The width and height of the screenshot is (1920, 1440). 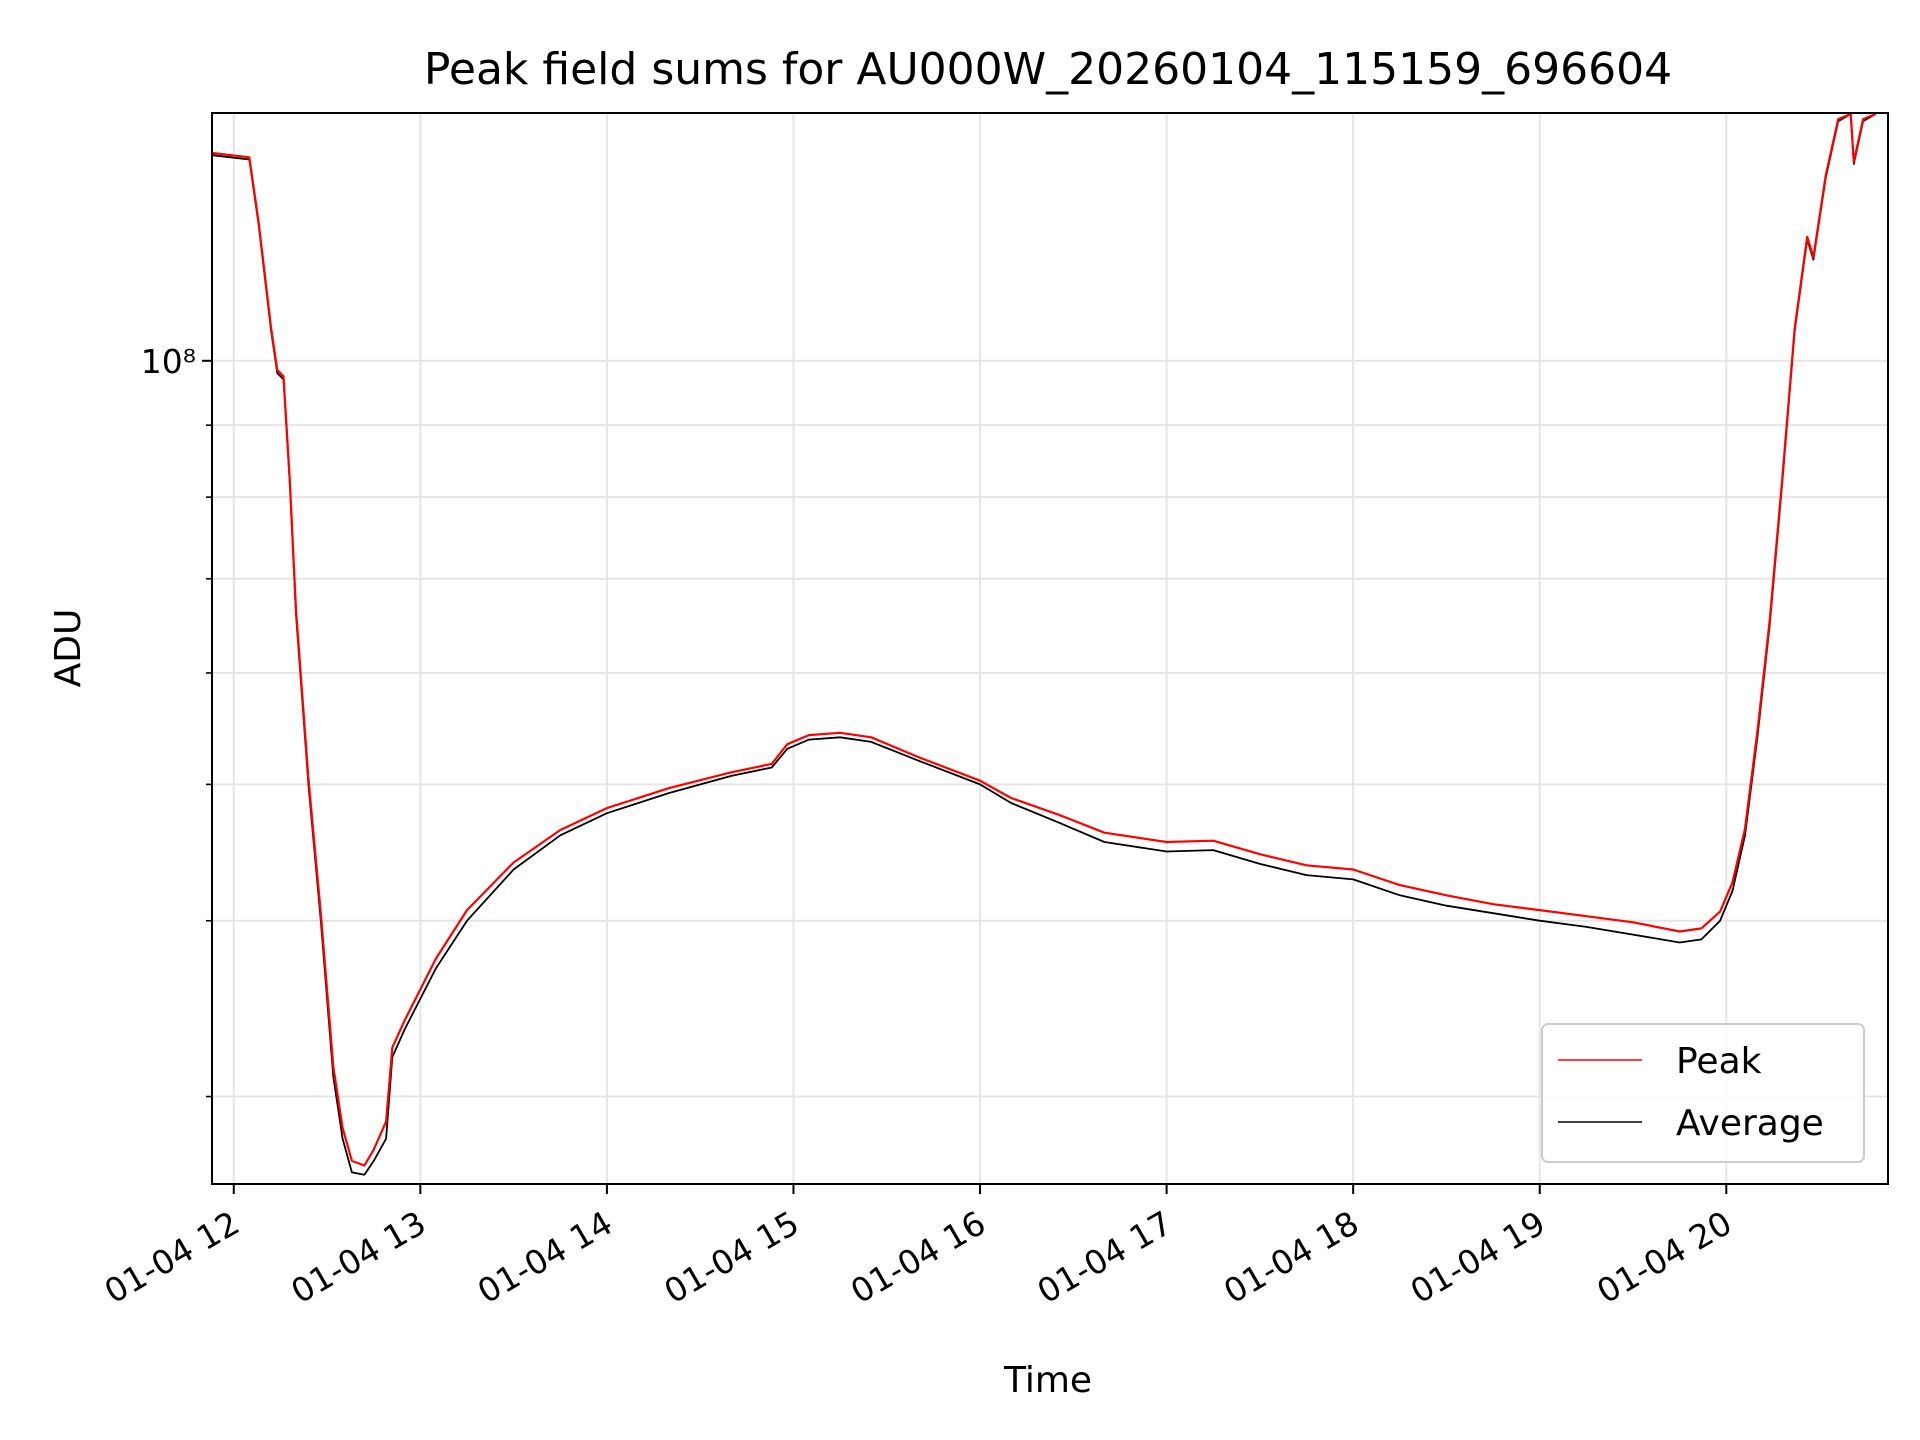 I want to click on x-tick-label: 01-04 14, so click(x=545, y=1257).